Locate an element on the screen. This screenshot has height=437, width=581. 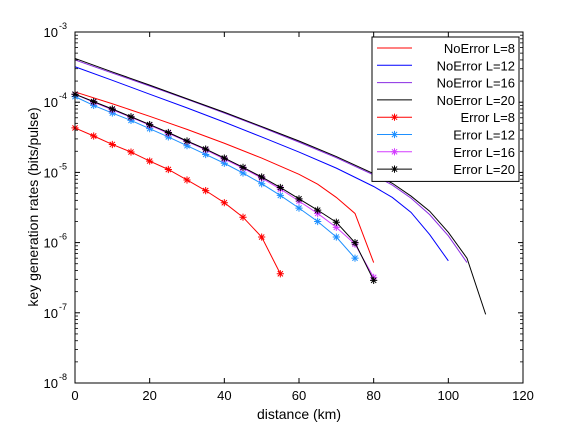
x-tick-label: 20 is located at coordinates (149, 395).